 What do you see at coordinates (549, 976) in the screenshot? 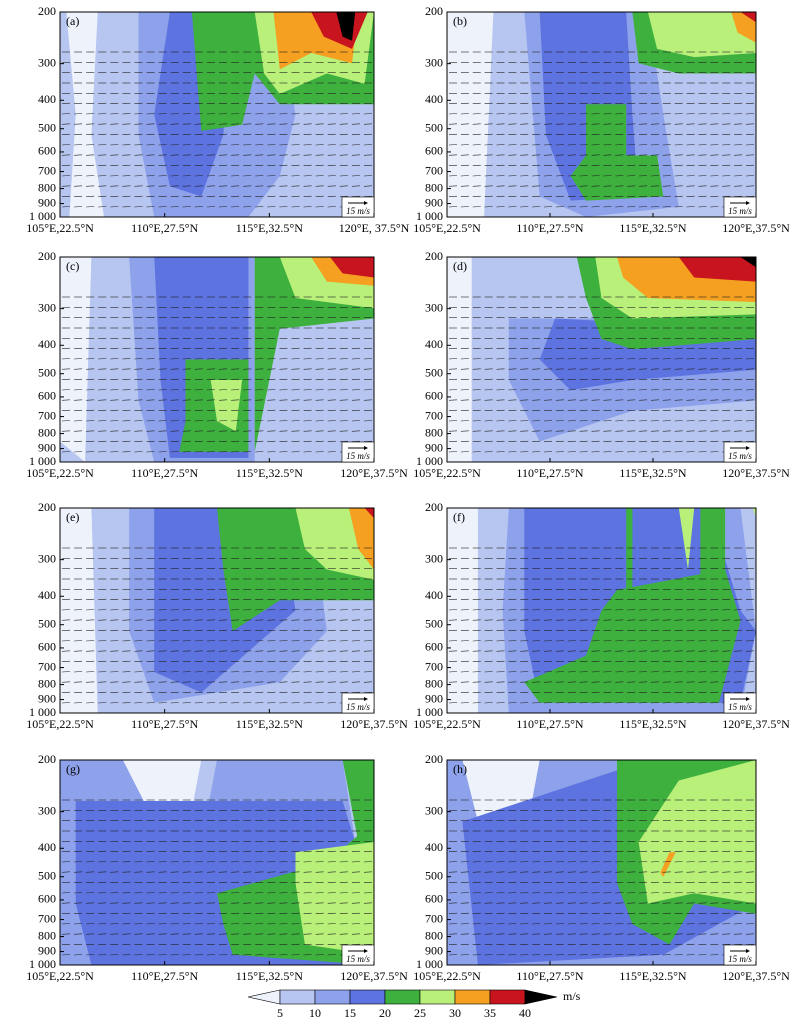
I see `x-tick-label: 110°E,27.5°N` at bounding box center [549, 976].